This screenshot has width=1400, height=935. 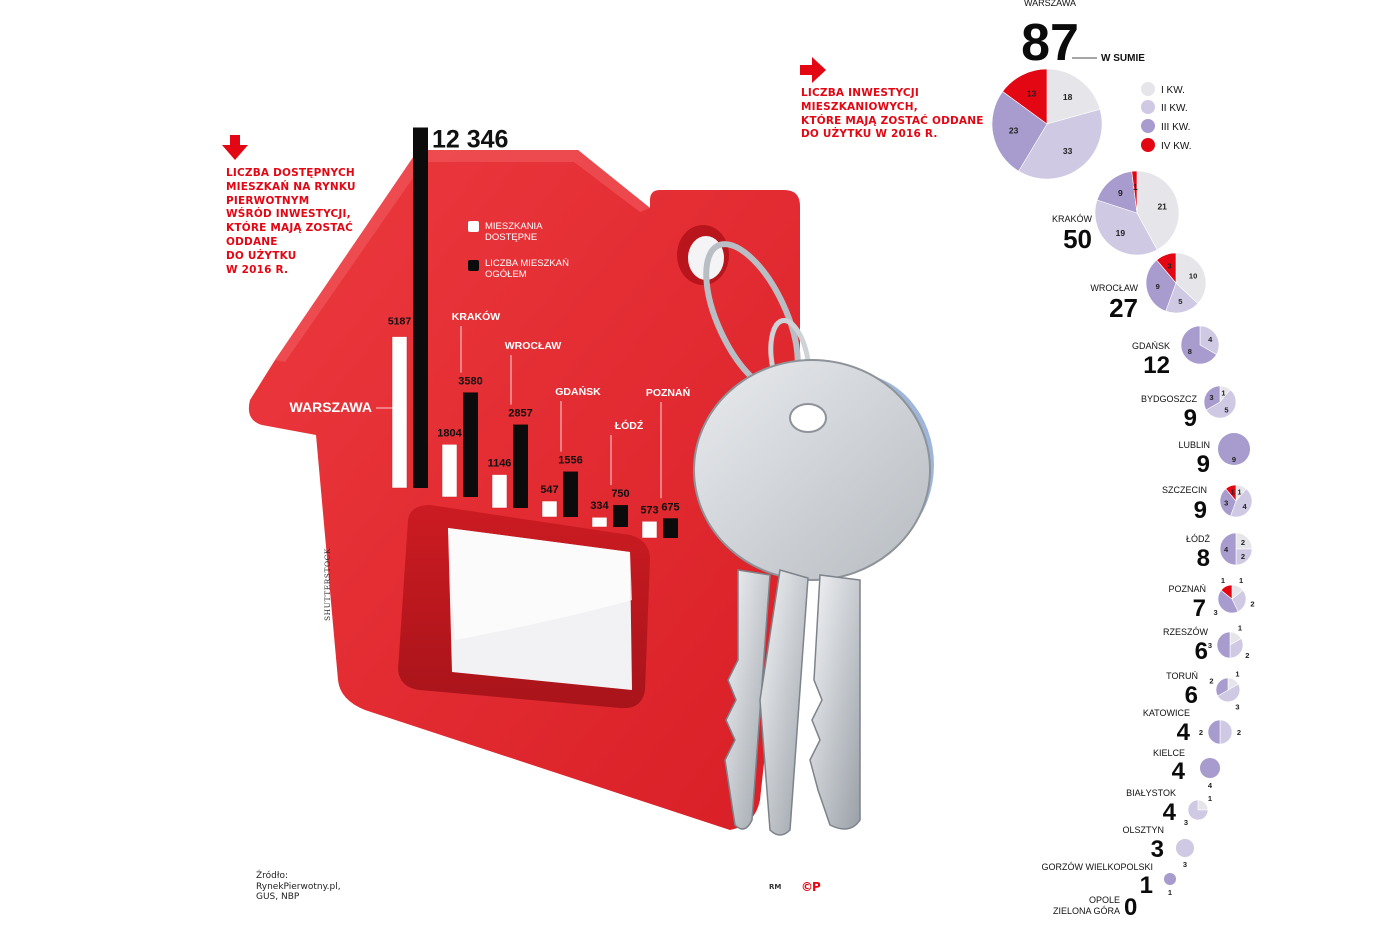 What do you see at coordinates (235, 147) in the screenshot?
I see `down-arrow-icon` at bounding box center [235, 147].